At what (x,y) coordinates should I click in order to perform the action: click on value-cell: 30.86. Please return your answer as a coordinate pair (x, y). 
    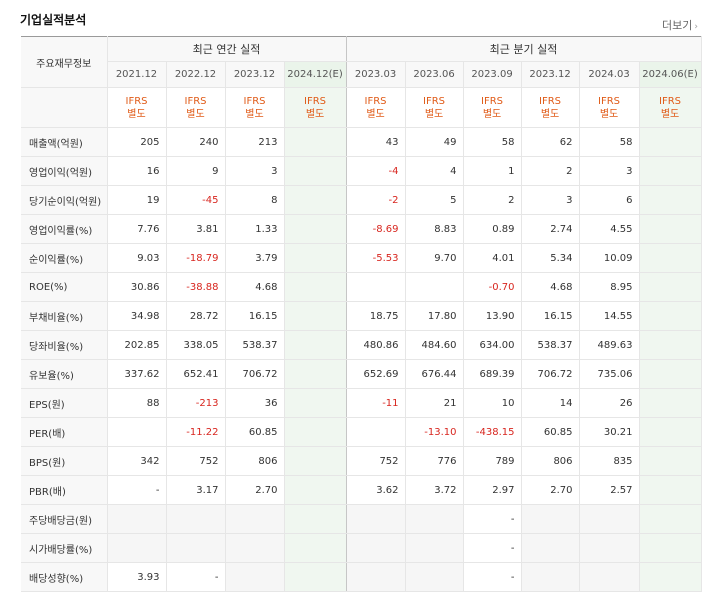
    Looking at the image, I should click on (137, 287).